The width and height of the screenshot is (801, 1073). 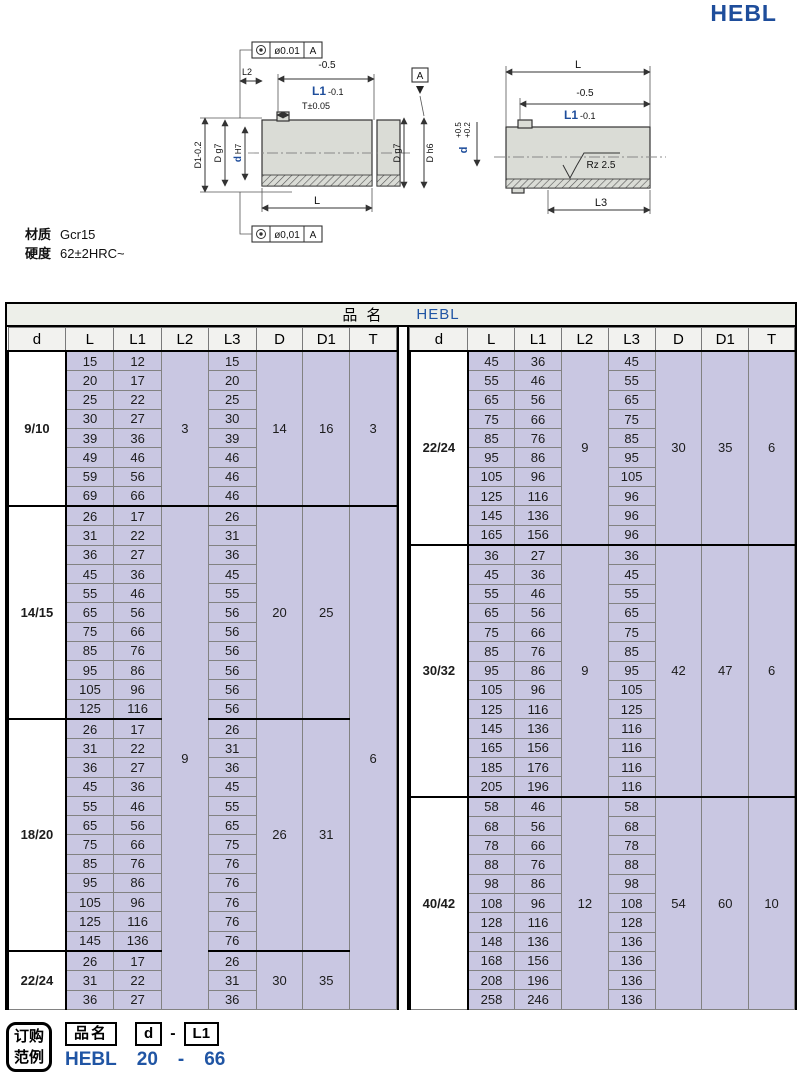 What do you see at coordinates (631, 922) in the screenshot?
I see `cell-L3: 128` at bounding box center [631, 922].